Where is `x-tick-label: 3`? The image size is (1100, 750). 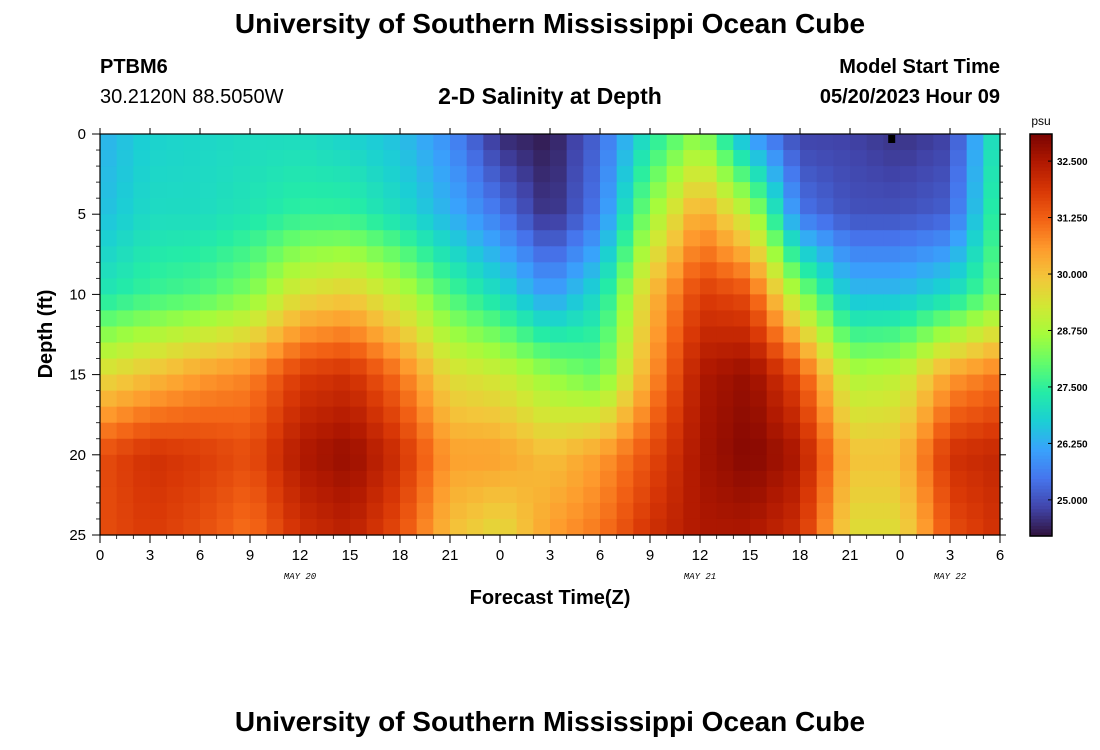
x-tick-label: 3 is located at coordinates (950, 555).